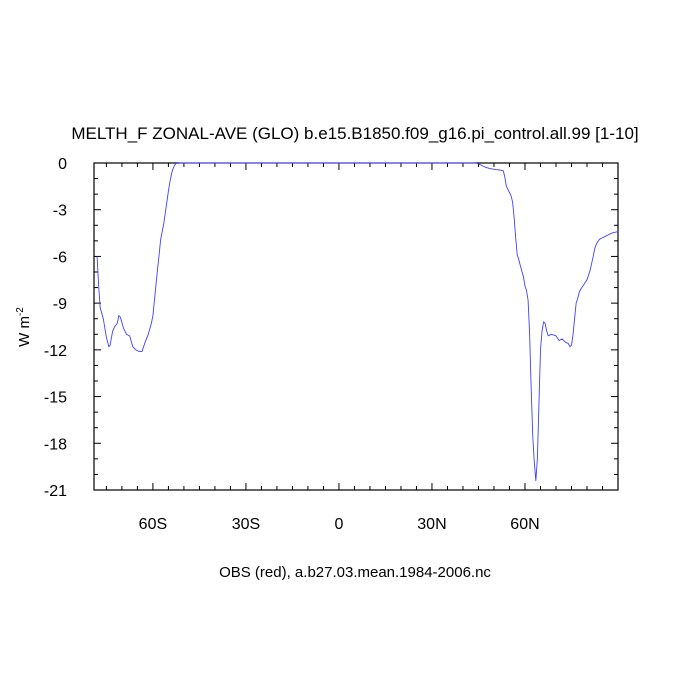 The height and width of the screenshot is (700, 700). Describe the element at coordinates (355, 572) in the screenshot. I see `x-axis-caption: OBS (red), a.b27.03.mean.1984-2006.nc` at that location.